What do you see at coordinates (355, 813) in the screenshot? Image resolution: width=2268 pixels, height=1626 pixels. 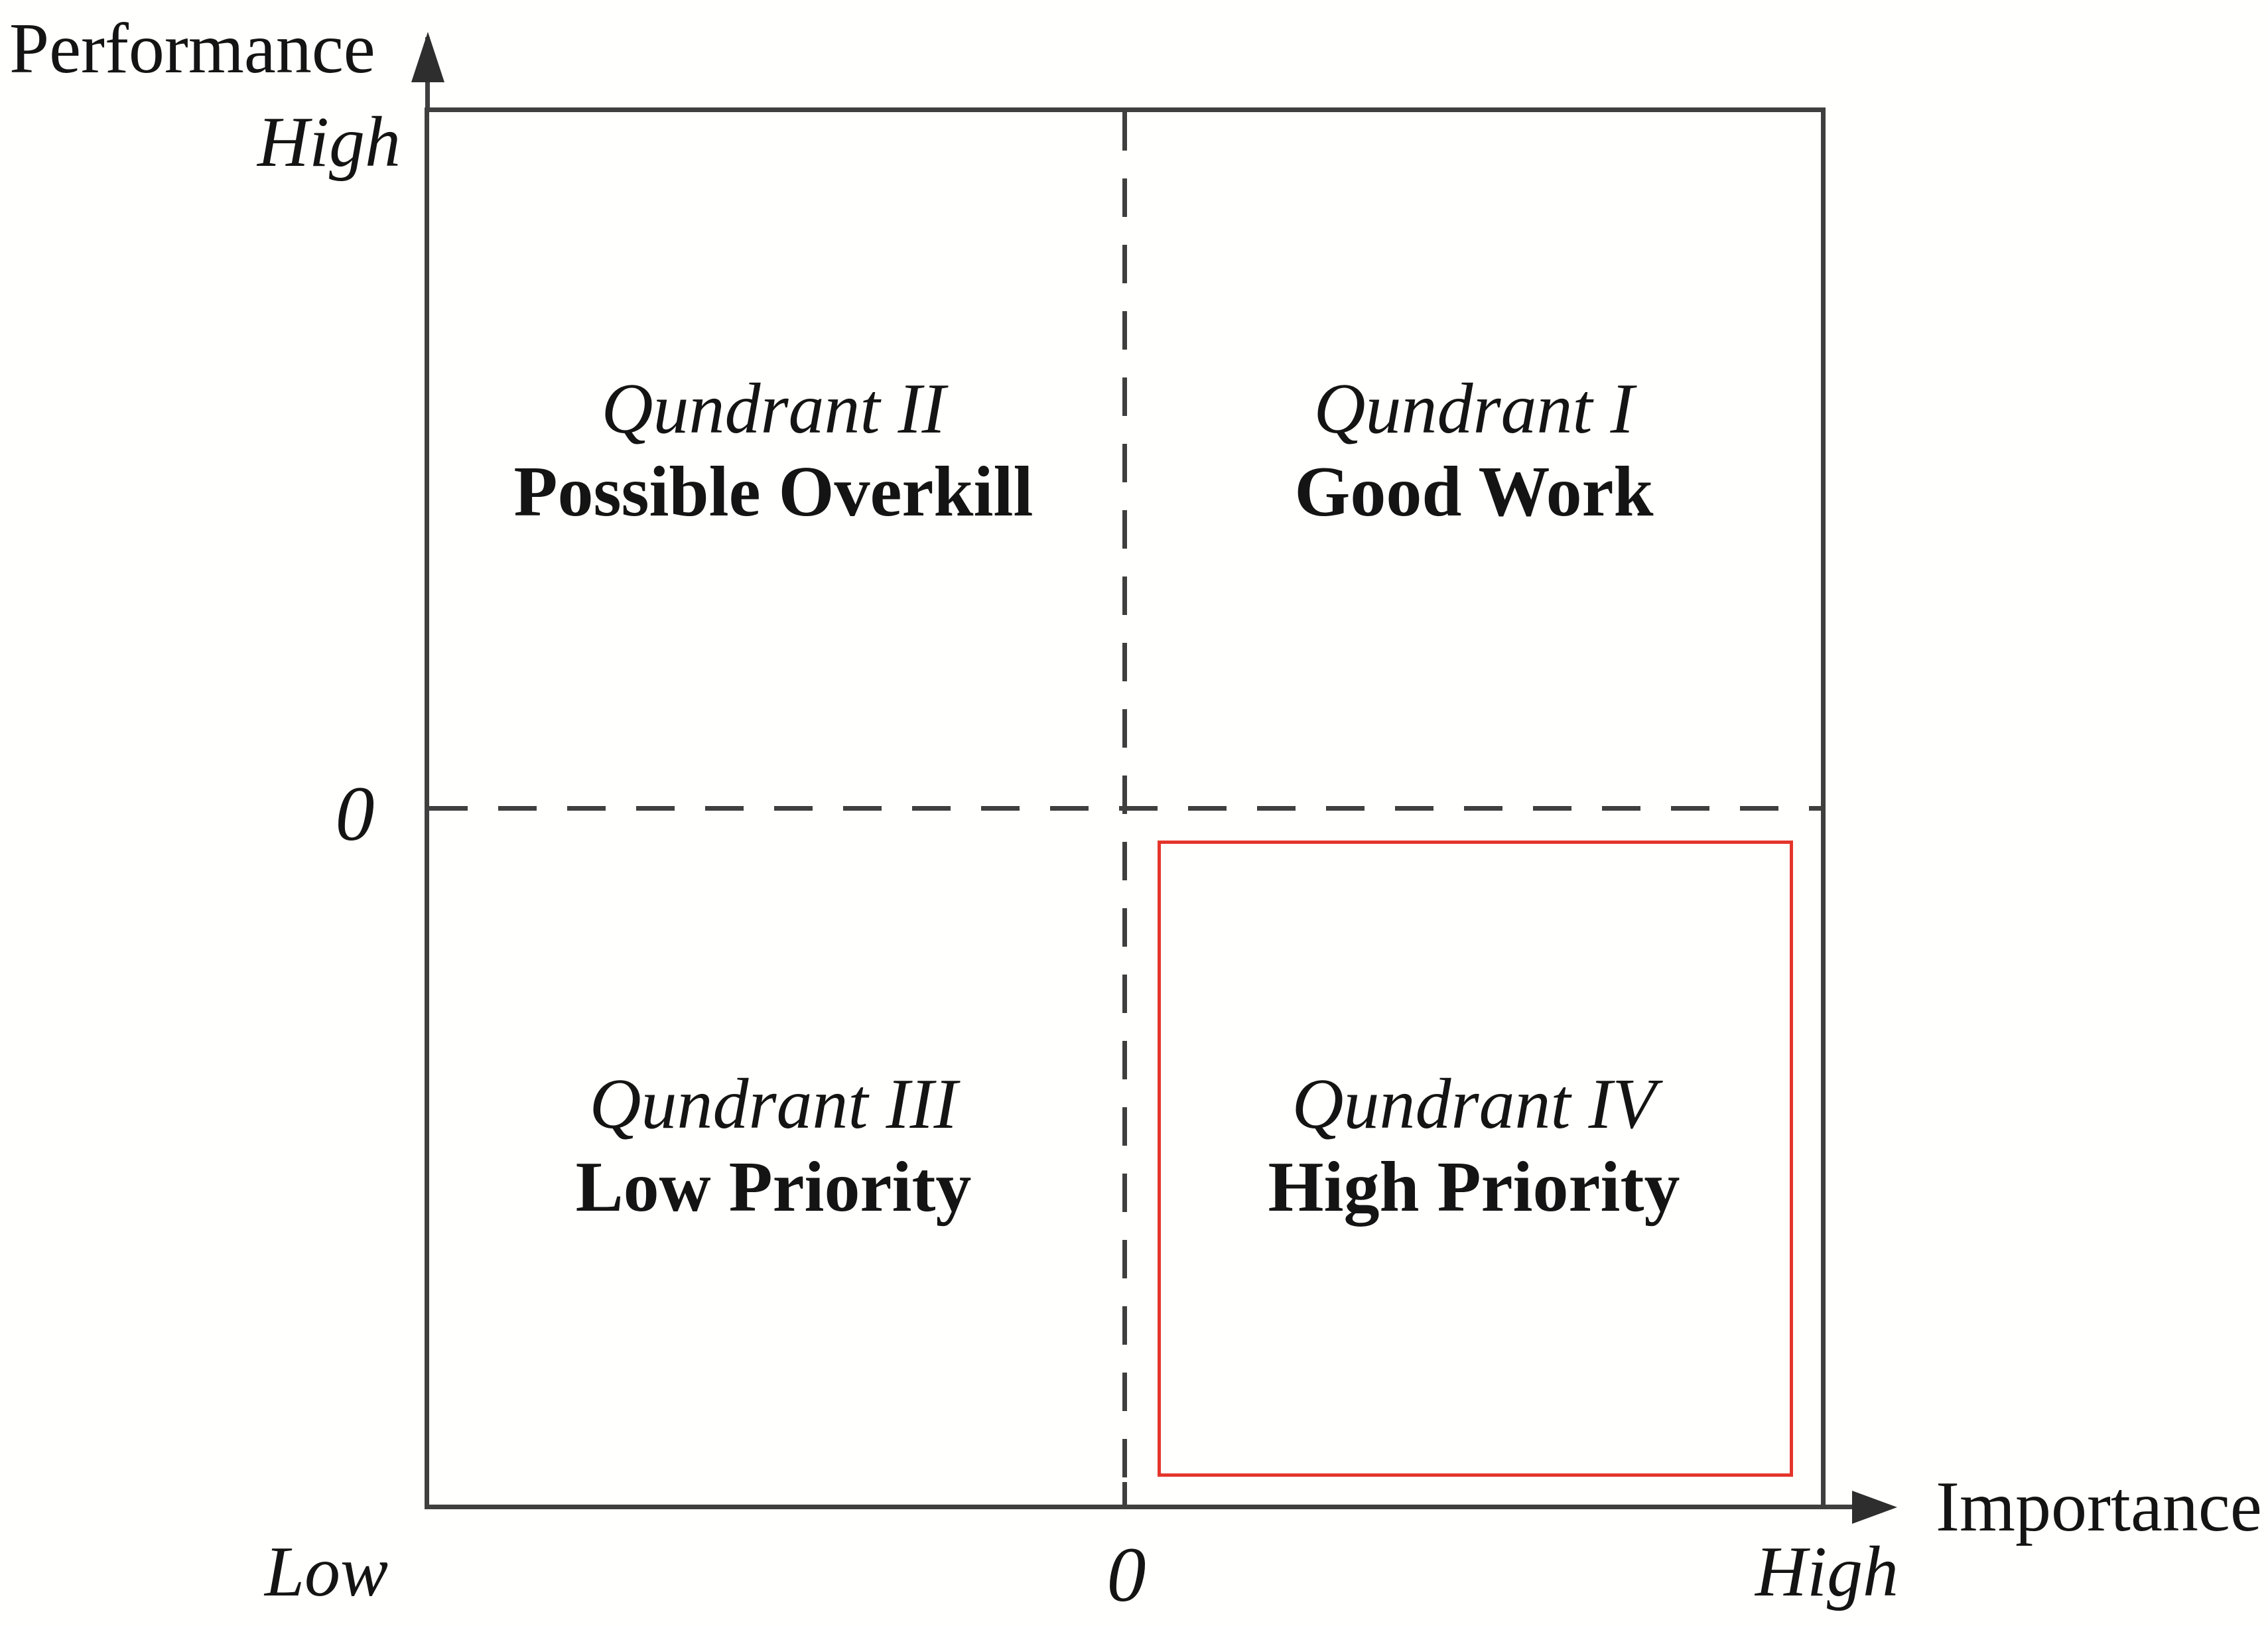 I see `y-axis-origin-label: 0` at bounding box center [355, 813].